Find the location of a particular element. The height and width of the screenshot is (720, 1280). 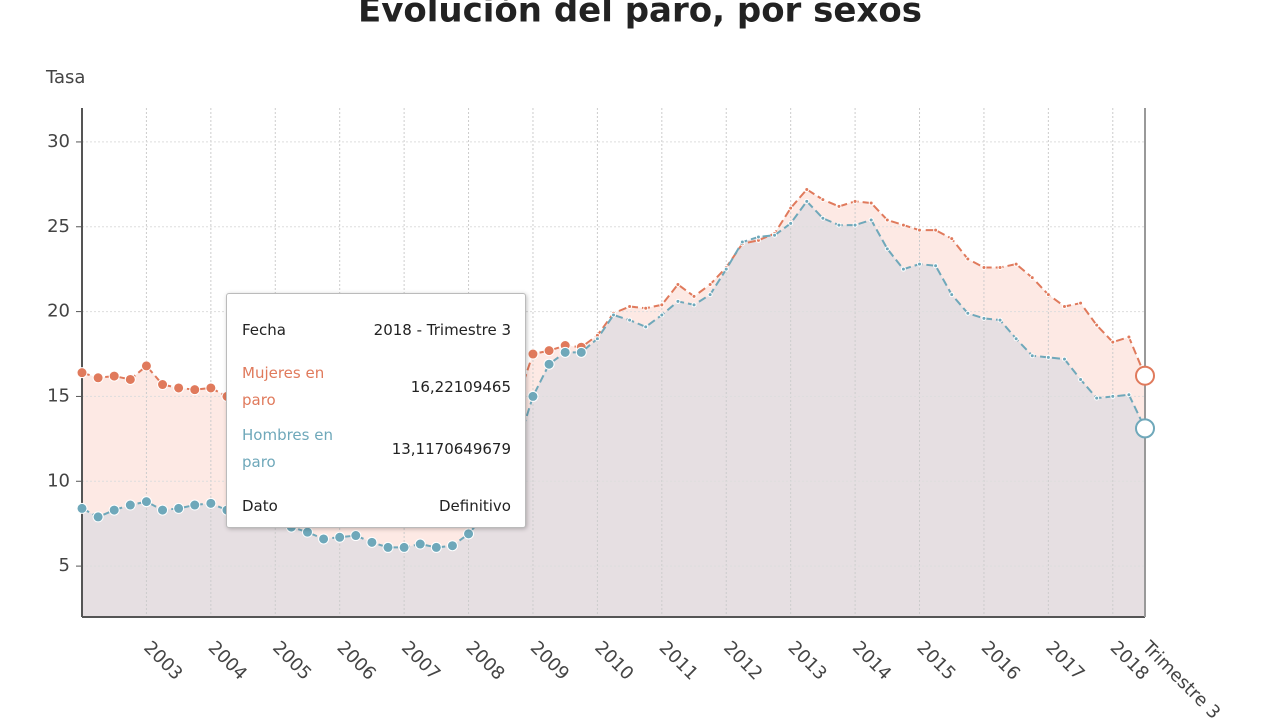

x-tick-label: 2016 is located at coordinates (1000, 660).